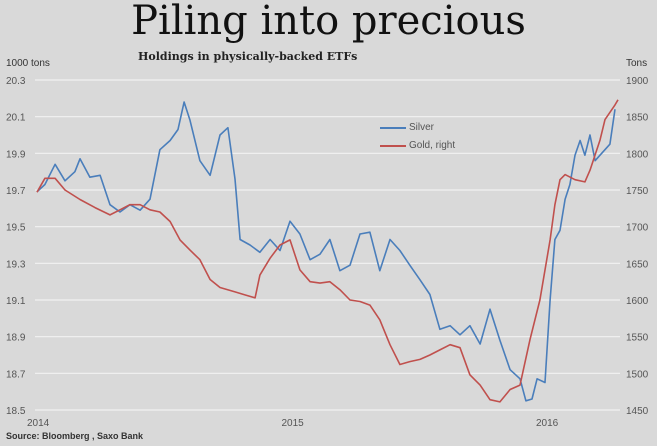 This screenshot has width=657, height=446. What do you see at coordinates (547, 423) in the screenshot?
I see `x-tick-label: 2016` at bounding box center [547, 423].